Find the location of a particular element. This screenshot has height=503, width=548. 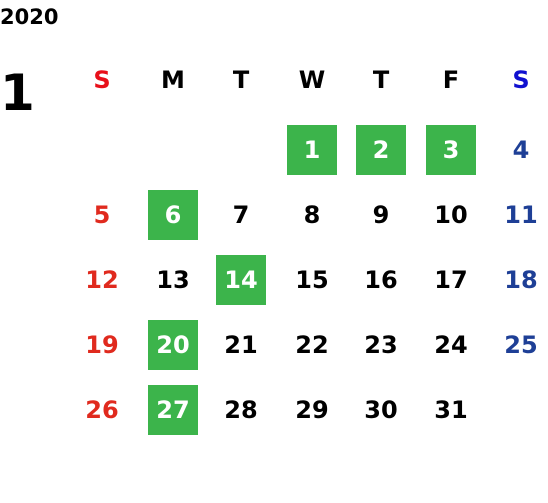

day: 2 is located at coordinates (381, 150).